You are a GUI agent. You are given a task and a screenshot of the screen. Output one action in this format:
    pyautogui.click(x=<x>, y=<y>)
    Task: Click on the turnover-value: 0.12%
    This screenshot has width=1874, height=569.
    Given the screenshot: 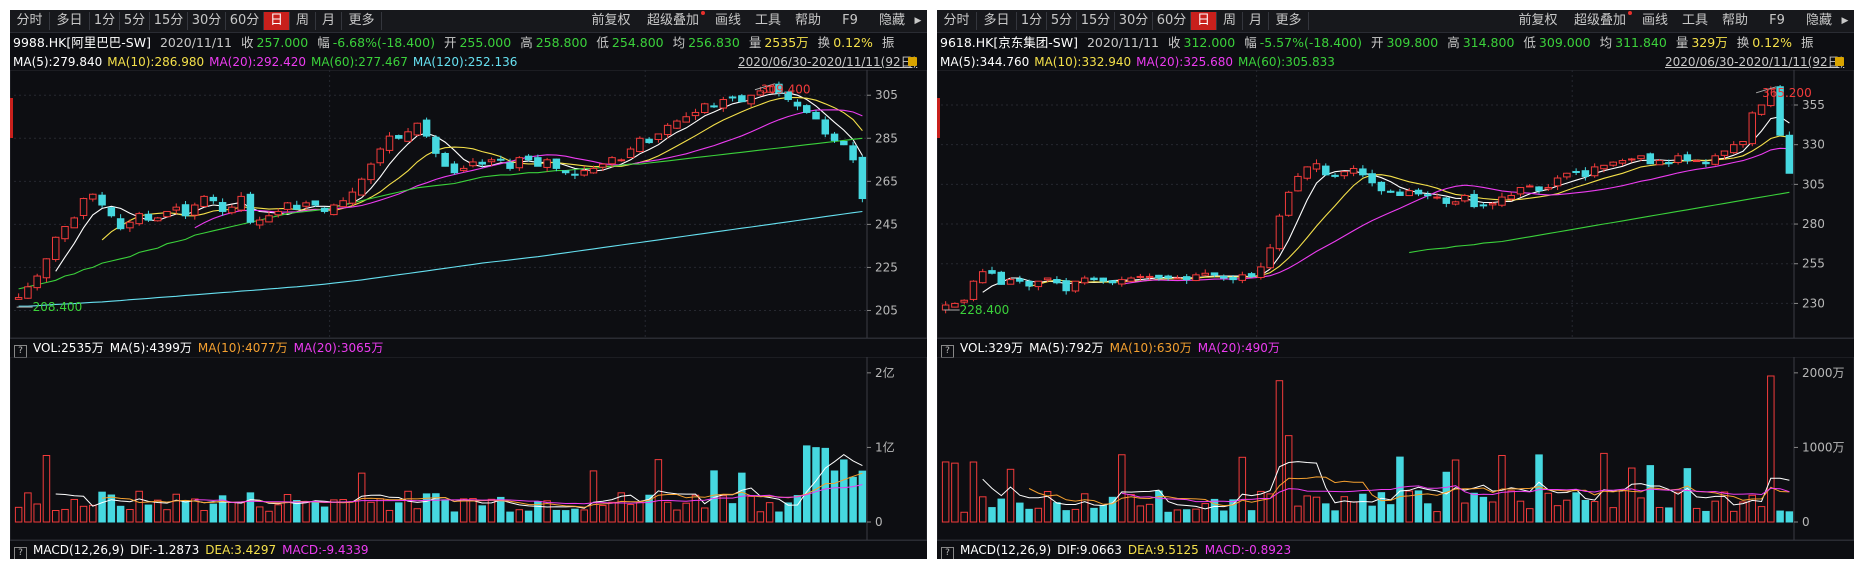 What is the action you would take?
    pyautogui.click(x=853, y=42)
    